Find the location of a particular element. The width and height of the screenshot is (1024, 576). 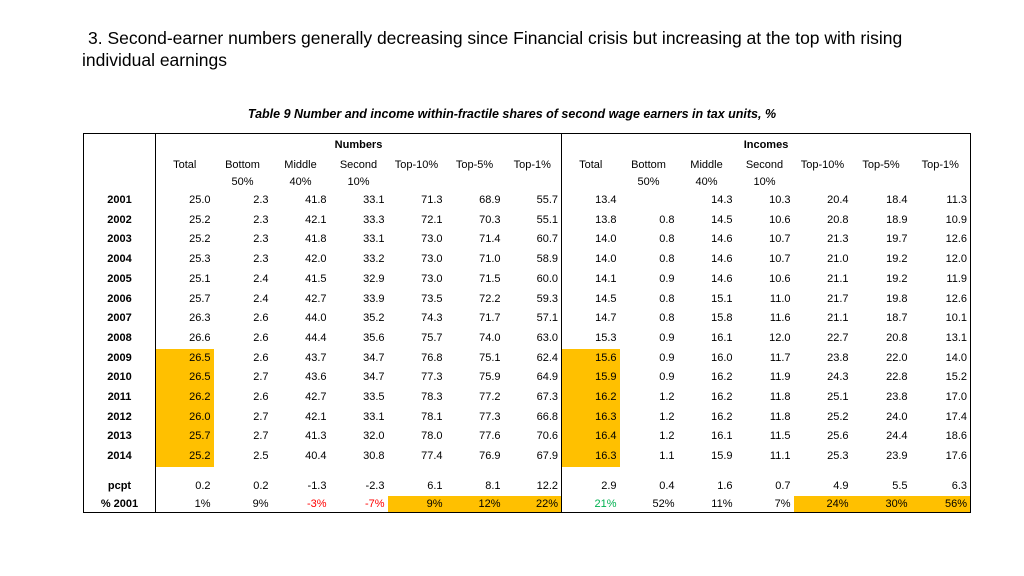

column-header: Second is located at coordinates (764, 165).